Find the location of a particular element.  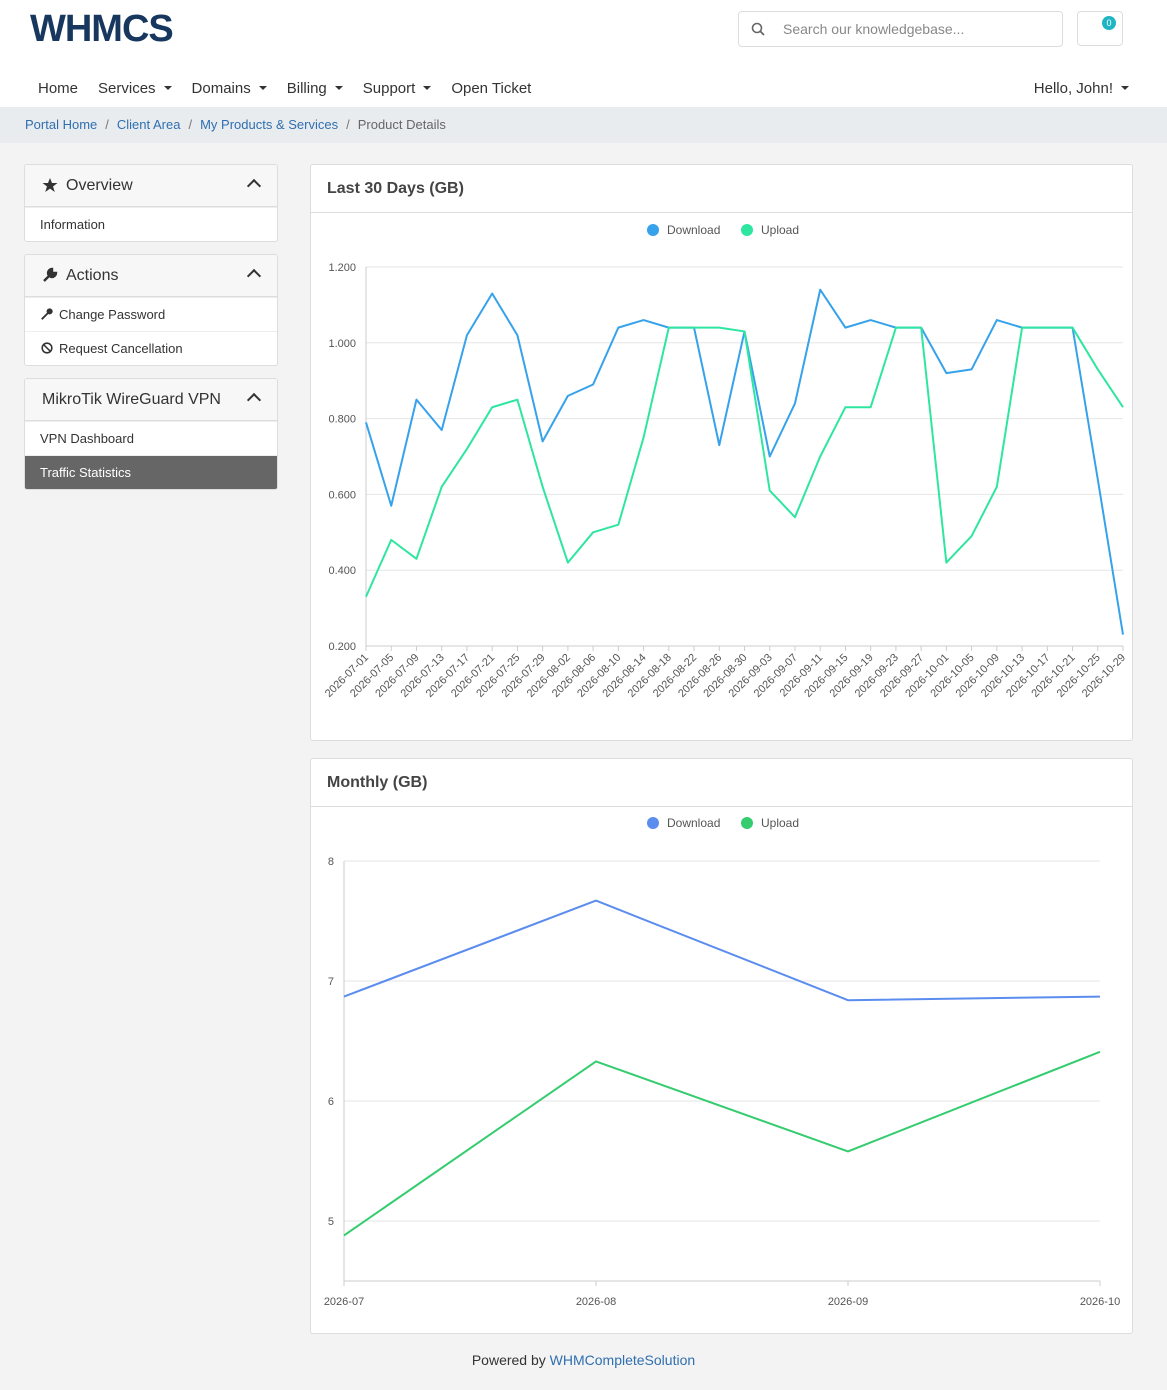

panel-title: MikroTik WireGuard VPN is located at coordinates (131, 399).